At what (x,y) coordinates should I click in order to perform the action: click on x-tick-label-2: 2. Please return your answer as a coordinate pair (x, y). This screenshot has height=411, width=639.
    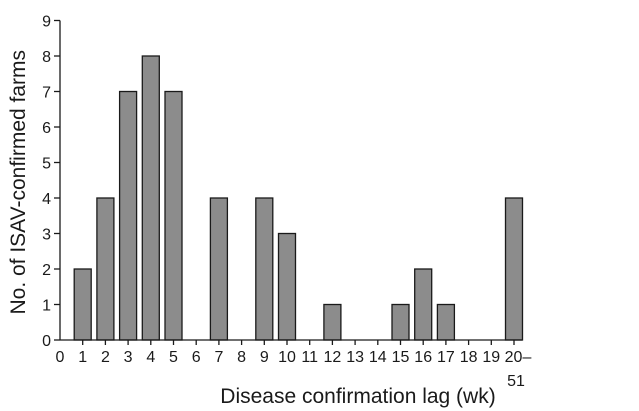
    Looking at the image, I should click on (105, 357).